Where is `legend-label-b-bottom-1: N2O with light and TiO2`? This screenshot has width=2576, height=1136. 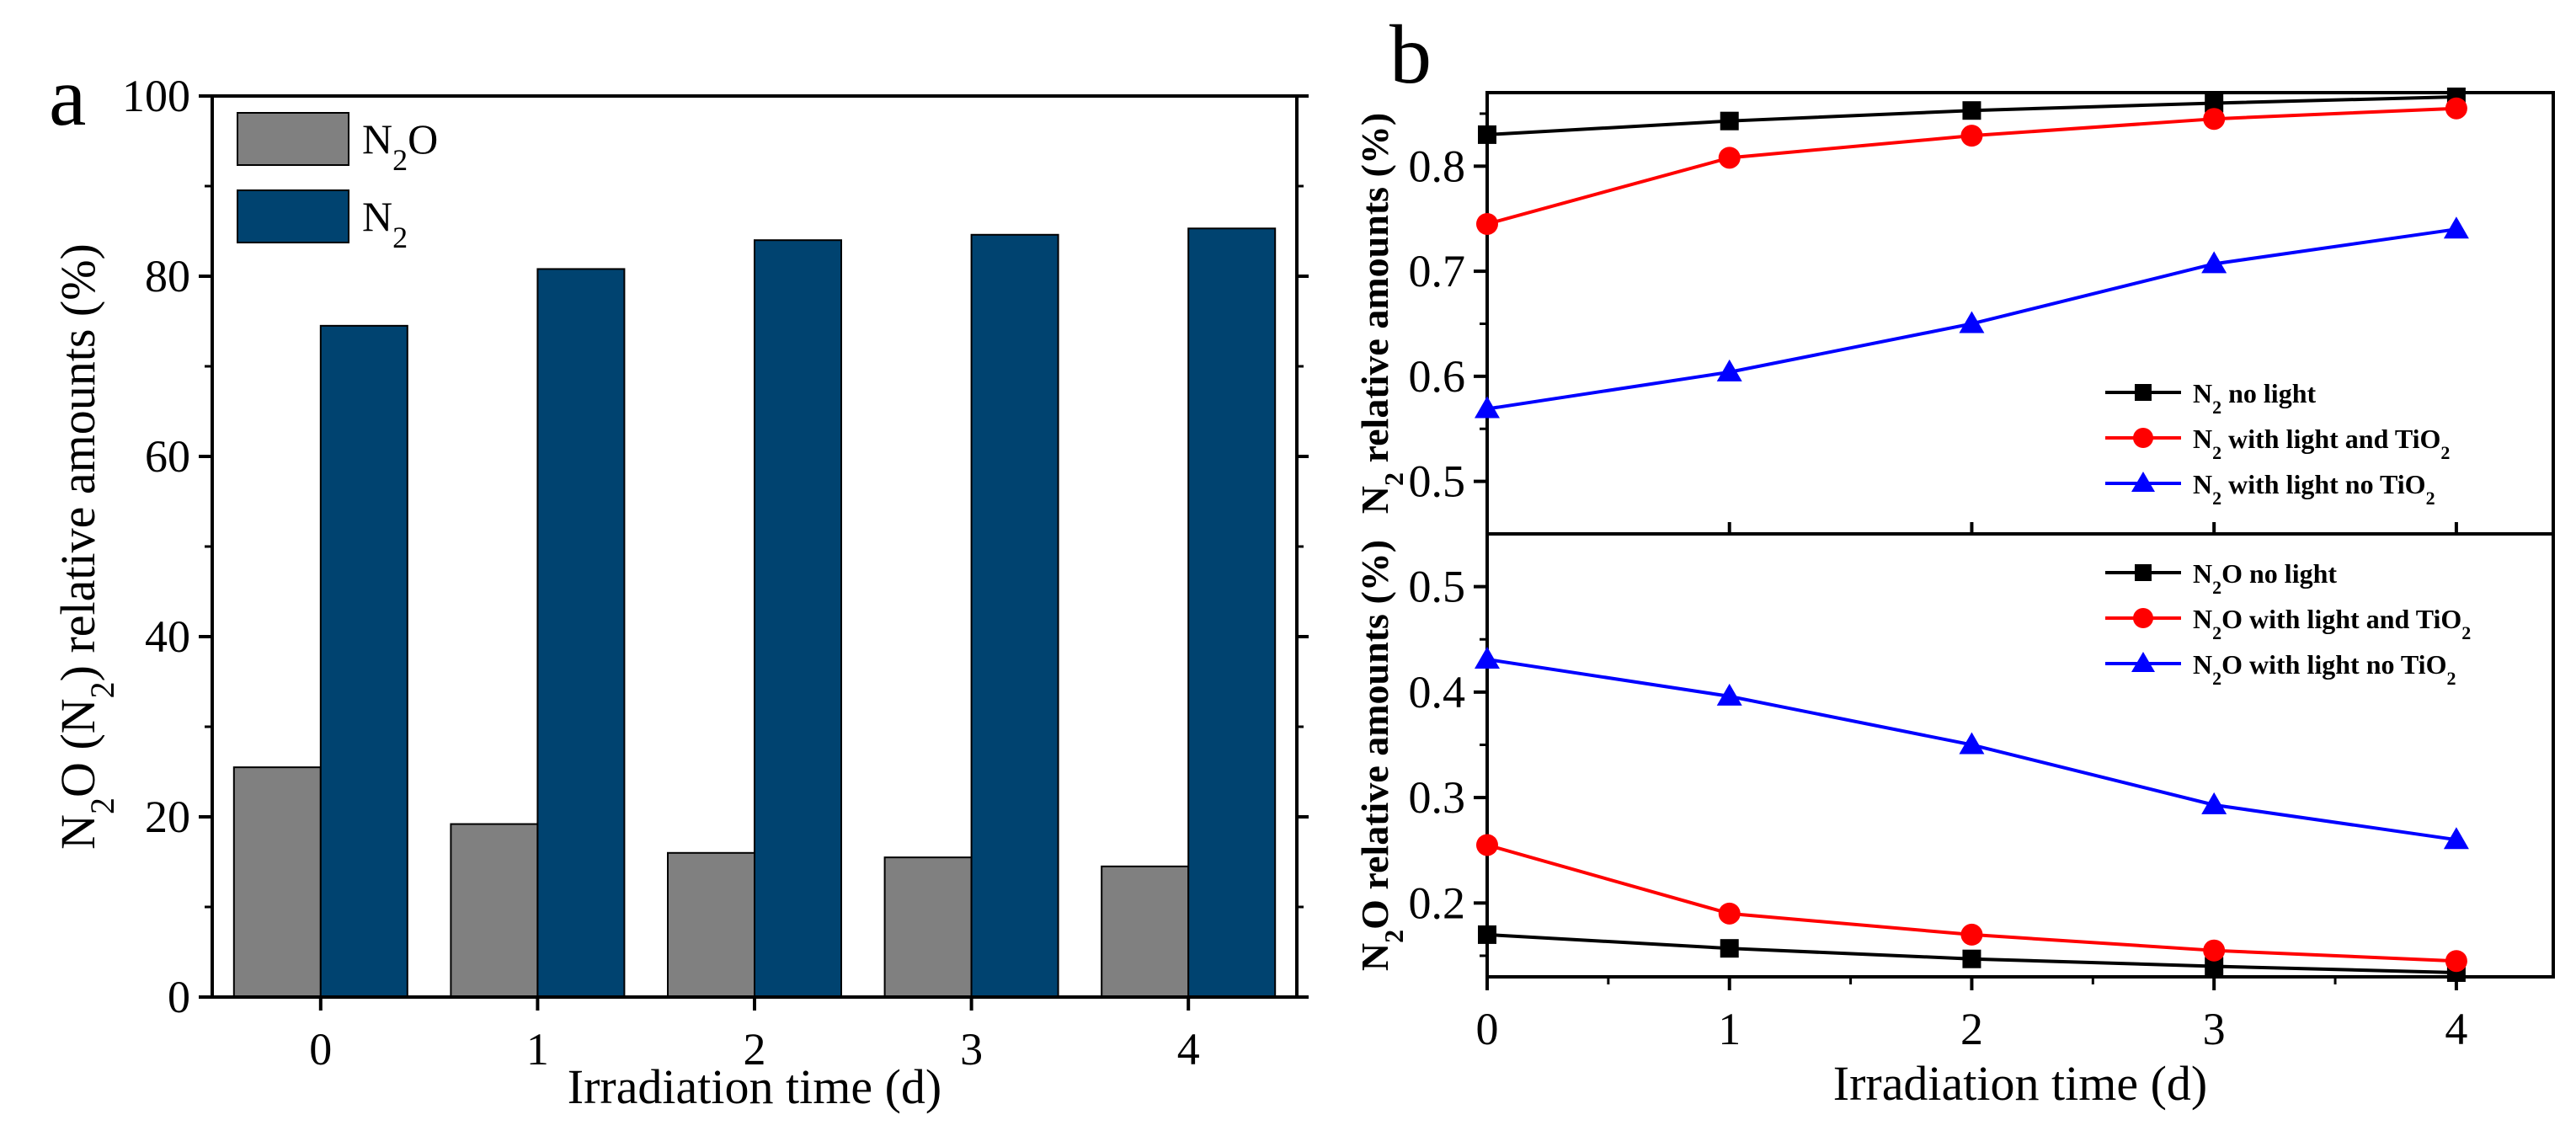 legend-label-b-bottom-1: N2O with light and TiO2 is located at coordinates (2332, 623).